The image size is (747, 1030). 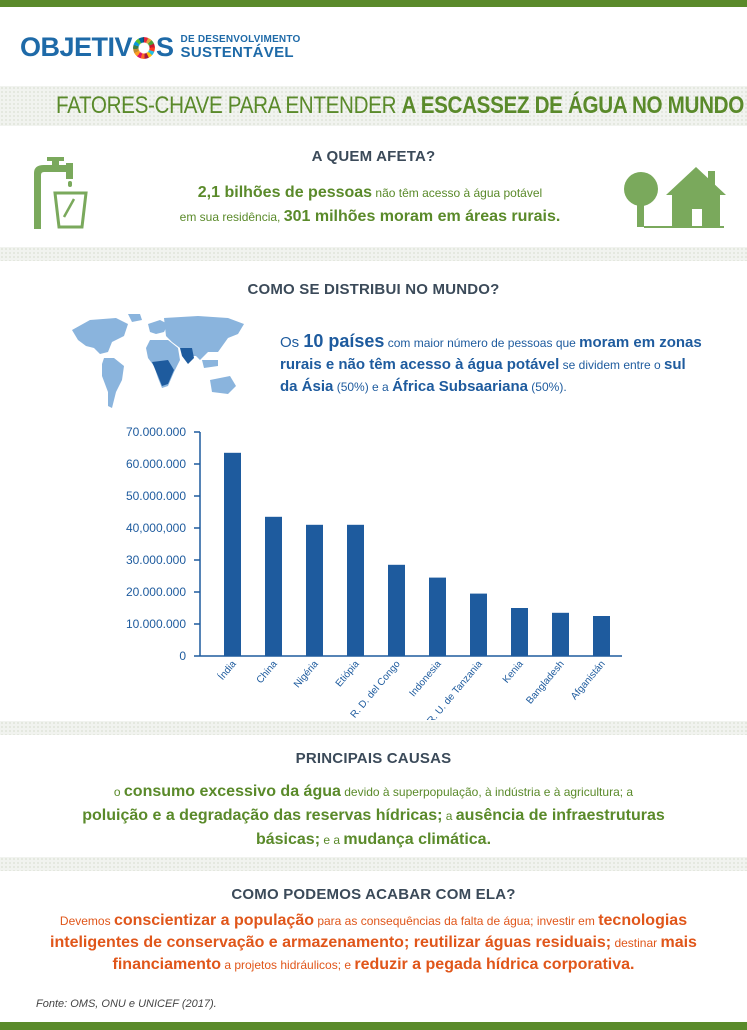 What do you see at coordinates (144, 48) in the screenshot?
I see `sdg-wheel-icon` at bounding box center [144, 48].